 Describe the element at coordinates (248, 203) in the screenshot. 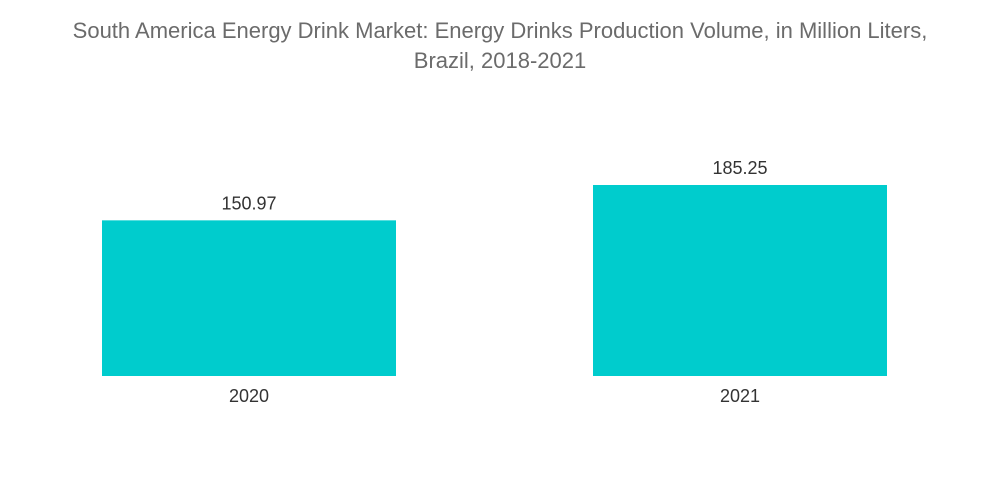

I see `data-label-2020: 150.97` at that location.